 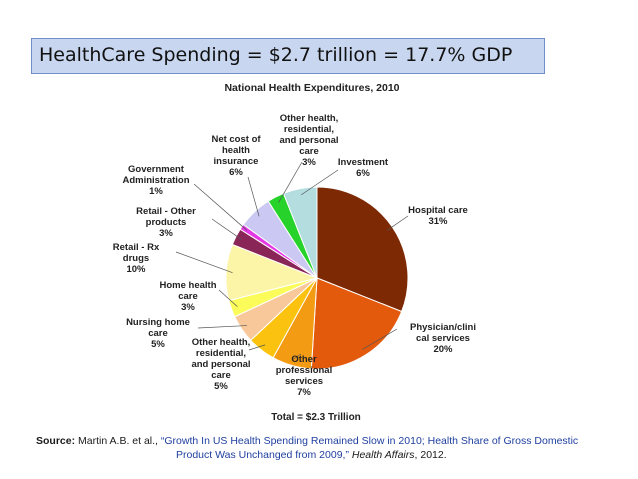 I want to click on slice-label-1: Hospital care 31%, so click(x=438, y=216).